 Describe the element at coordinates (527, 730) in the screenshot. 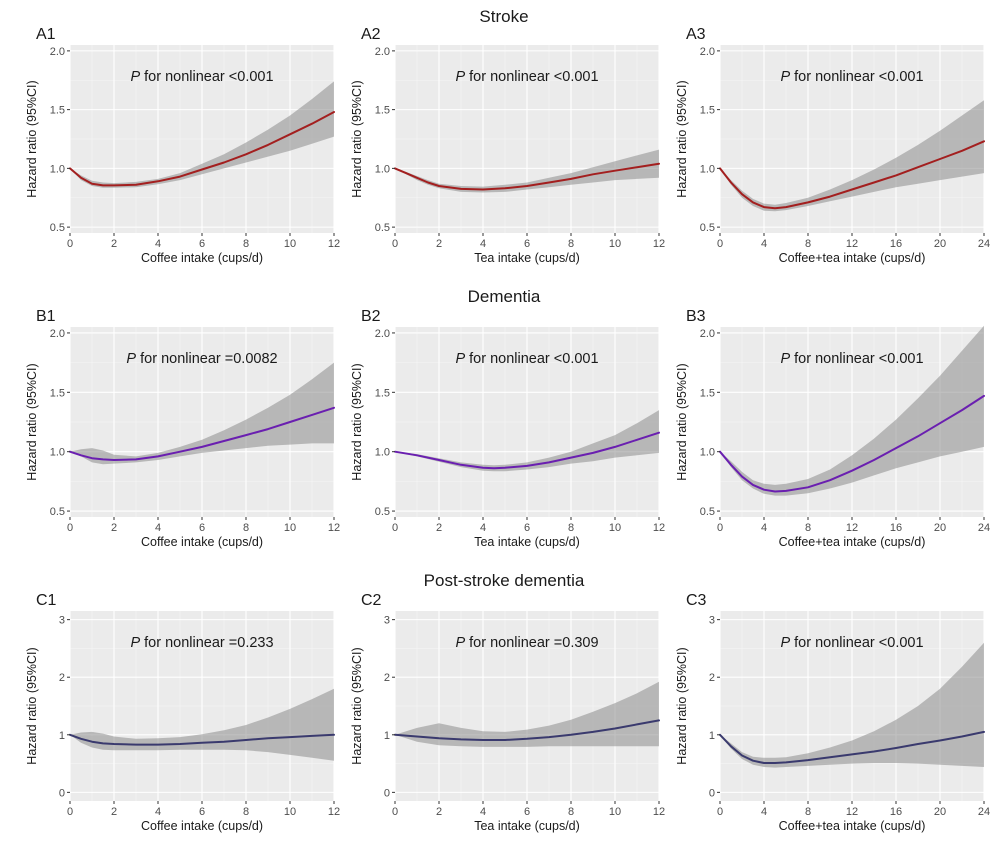

I see `hazard-ratio-line-c2` at that location.